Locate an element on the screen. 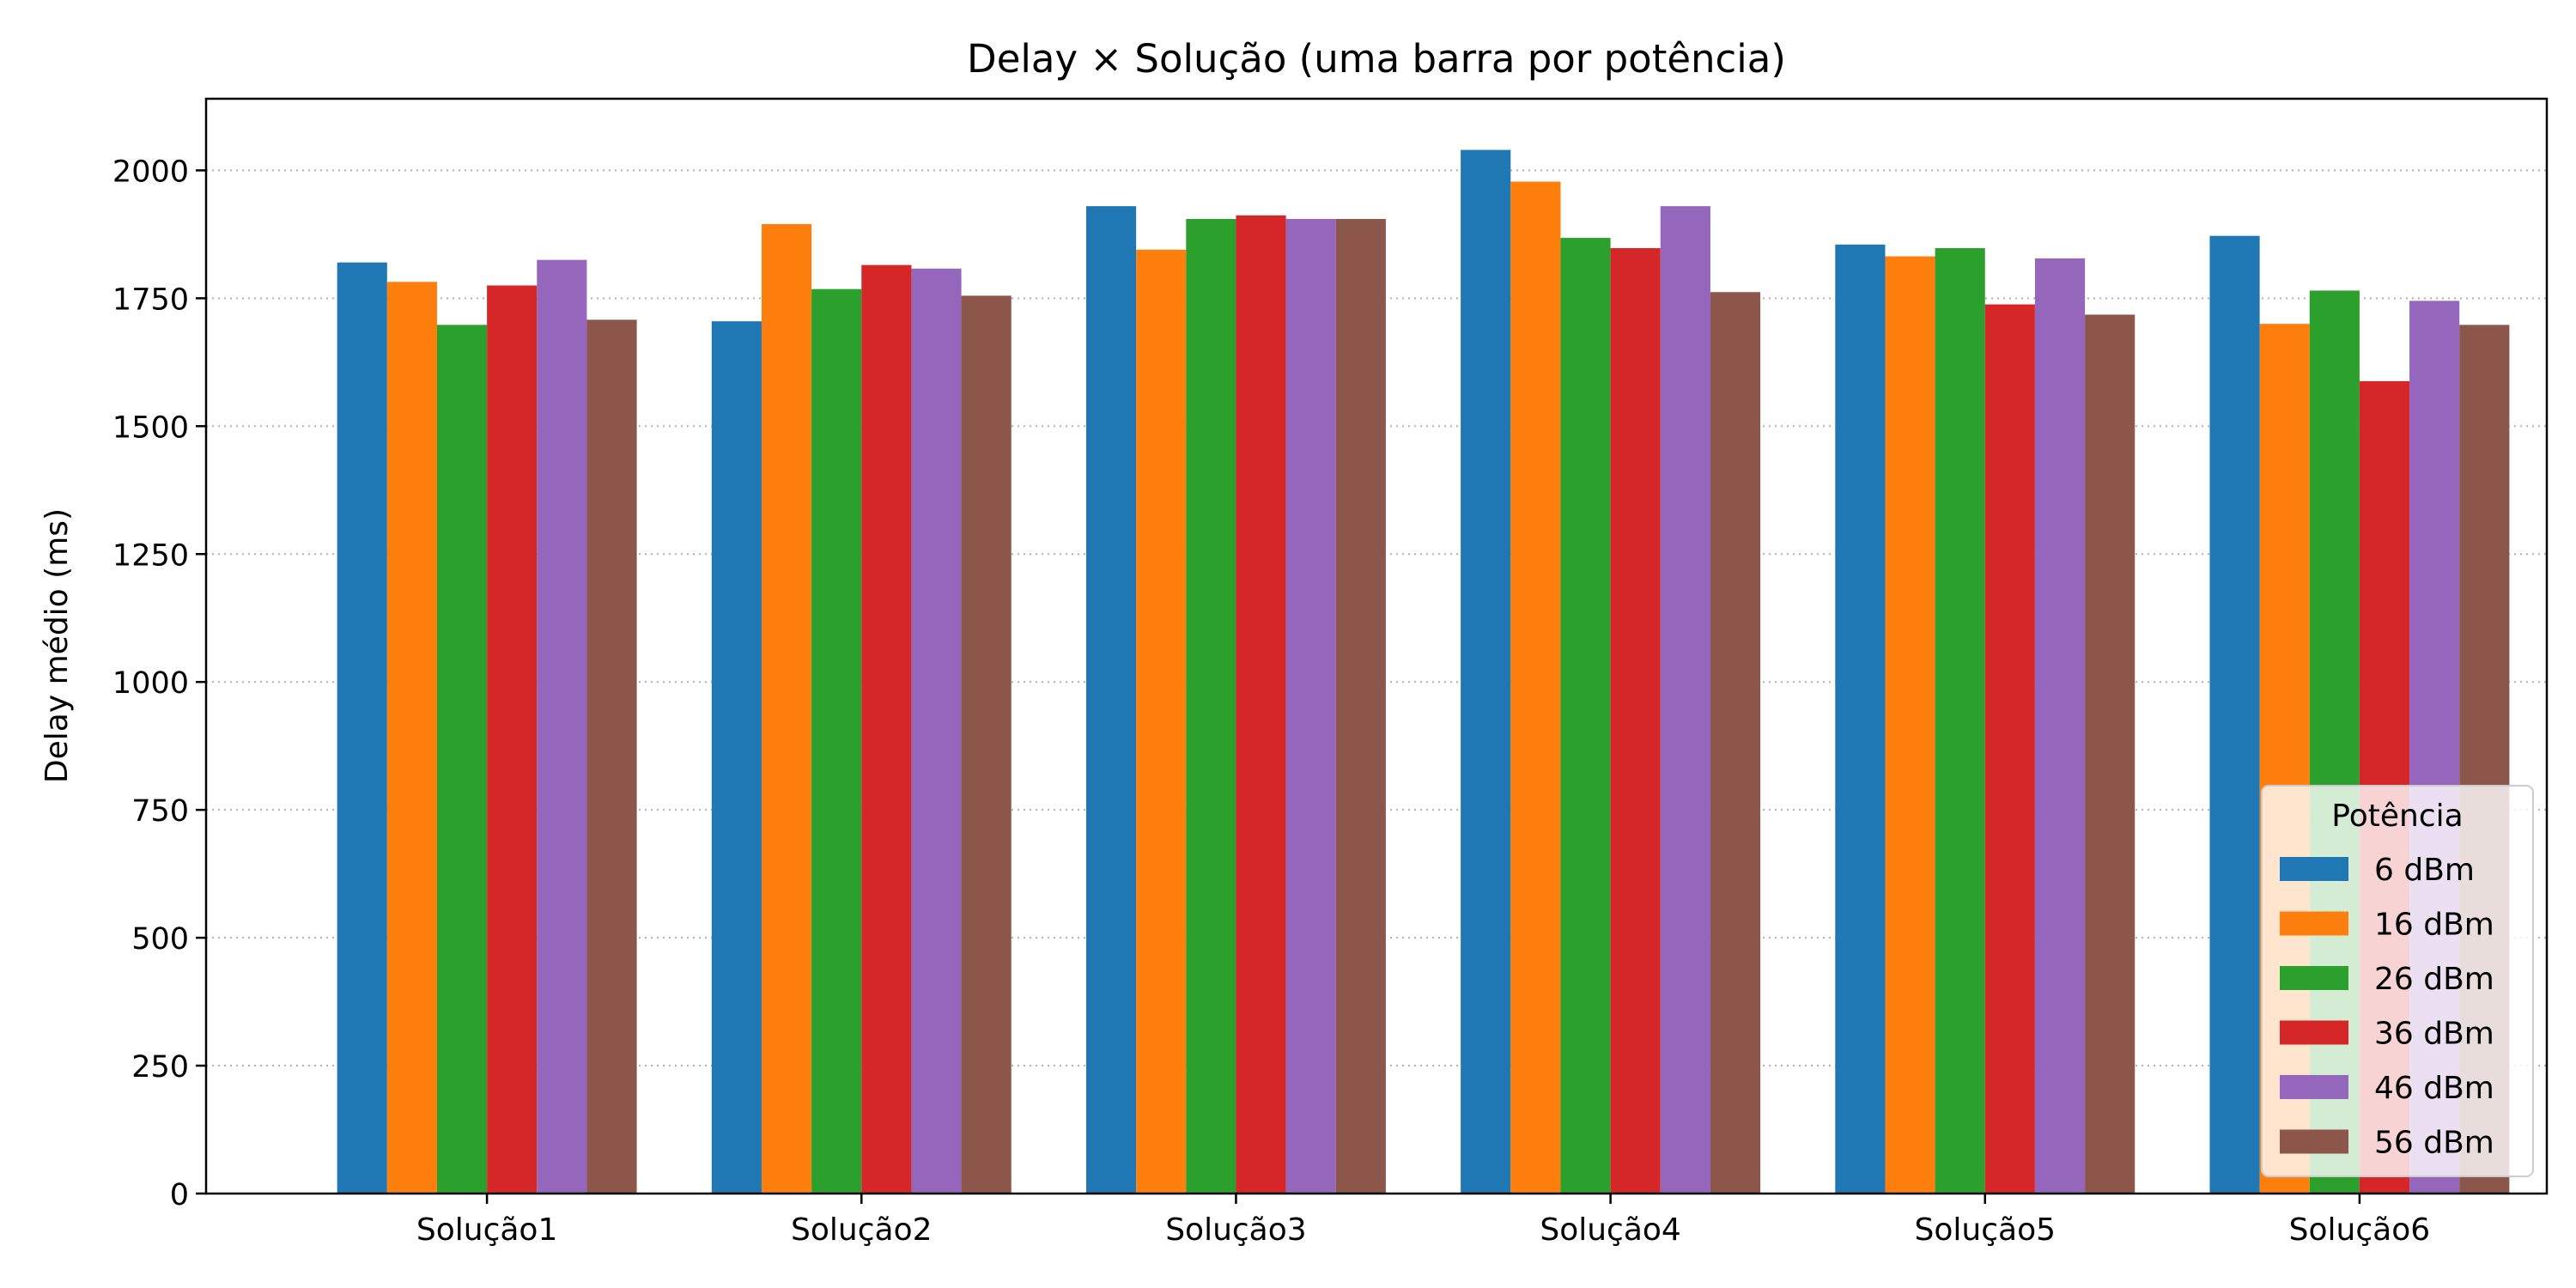 This screenshot has width=2576, height=1288. y-tick-label: 750 is located at coordinates (160, 812).